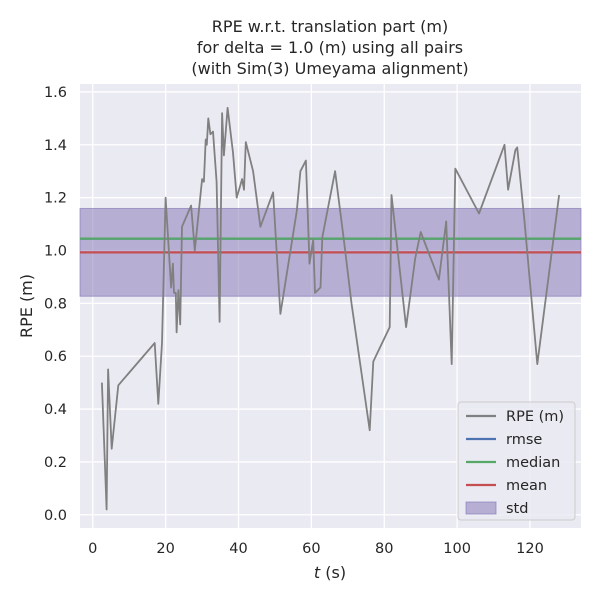  What do you see at coordinates (533, 463) in the screenshot?
I see `legend-label-median: median` at bounding box center [533, 463].